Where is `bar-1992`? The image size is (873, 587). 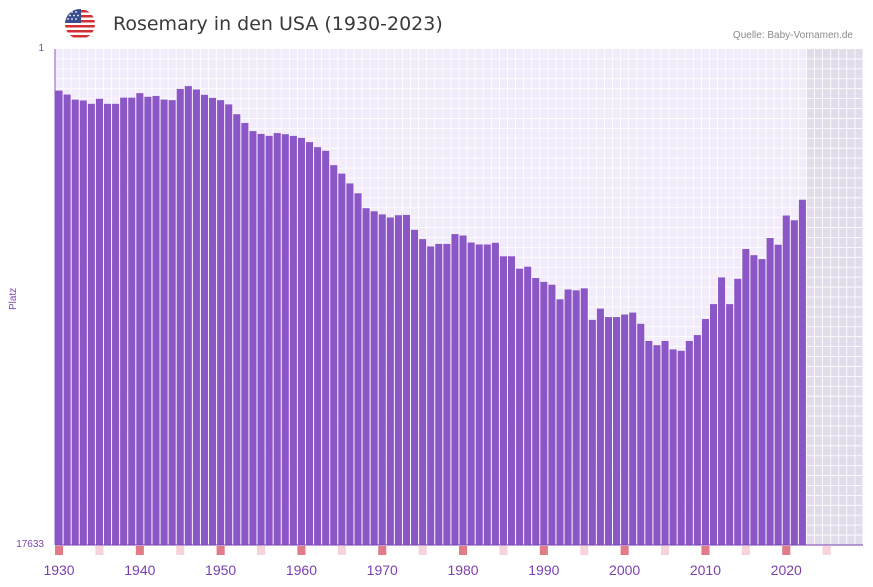
bar-1992 is located at coordinates (560, 422).